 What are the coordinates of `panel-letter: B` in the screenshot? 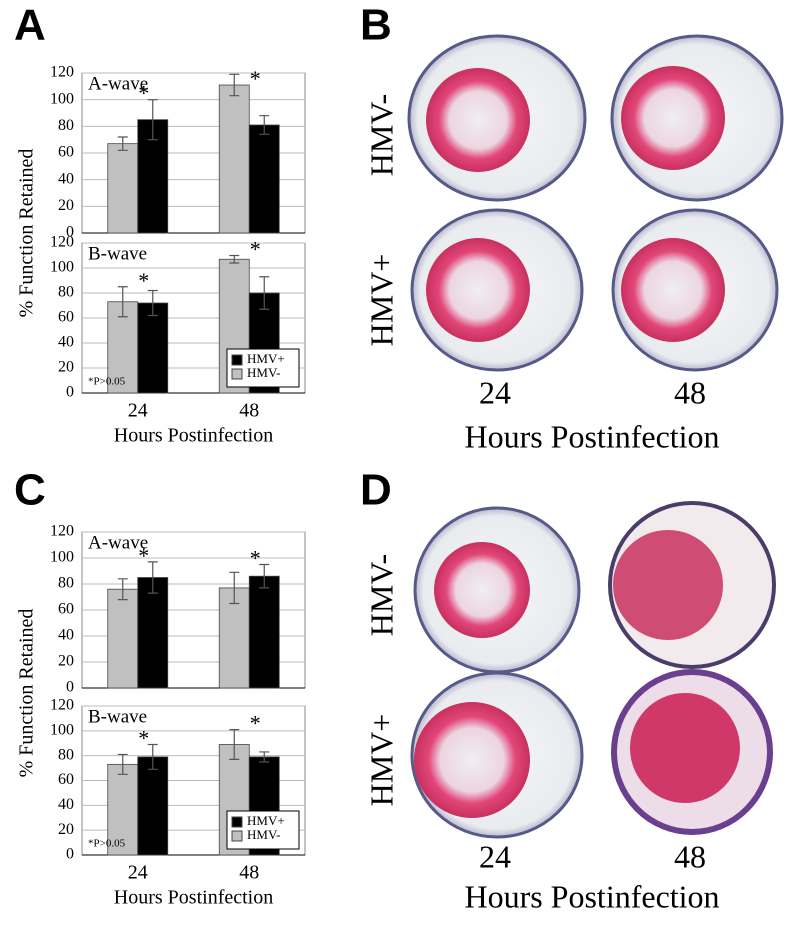 It's located at (376, 25).